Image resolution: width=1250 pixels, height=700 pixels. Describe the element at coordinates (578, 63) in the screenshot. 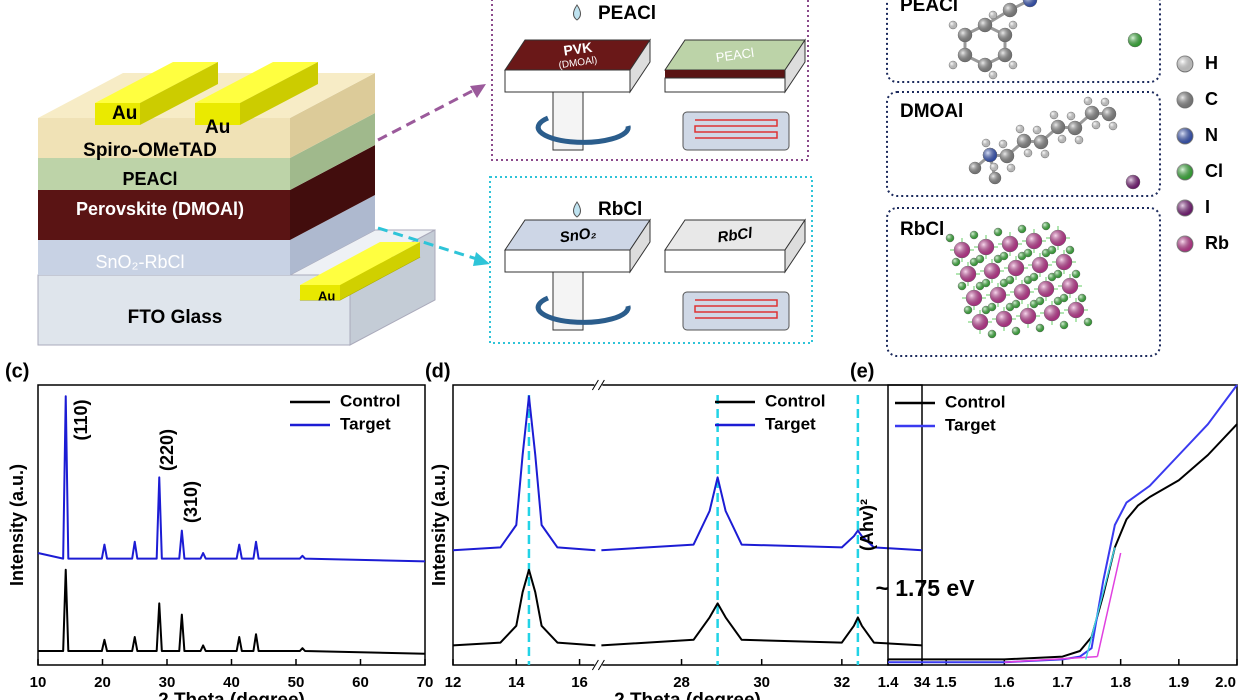

I see `tile-label: (DMOAl)` at that location.